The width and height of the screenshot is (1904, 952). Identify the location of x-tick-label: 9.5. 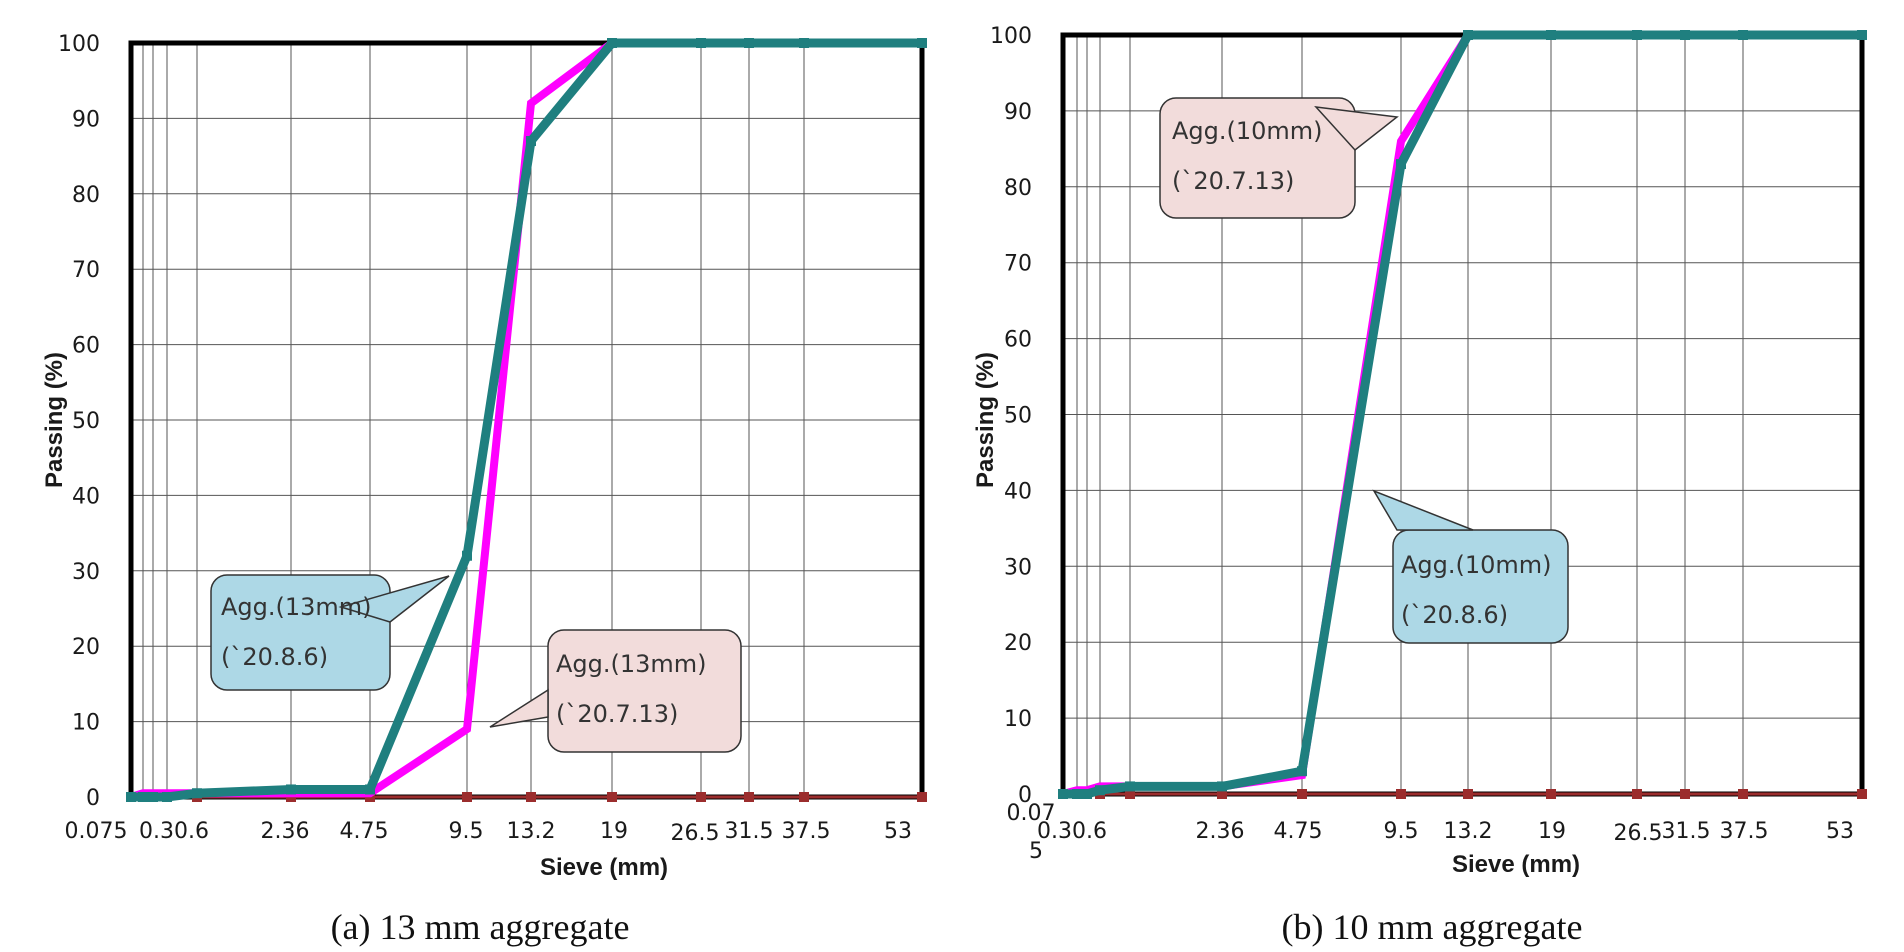
(466, 831).